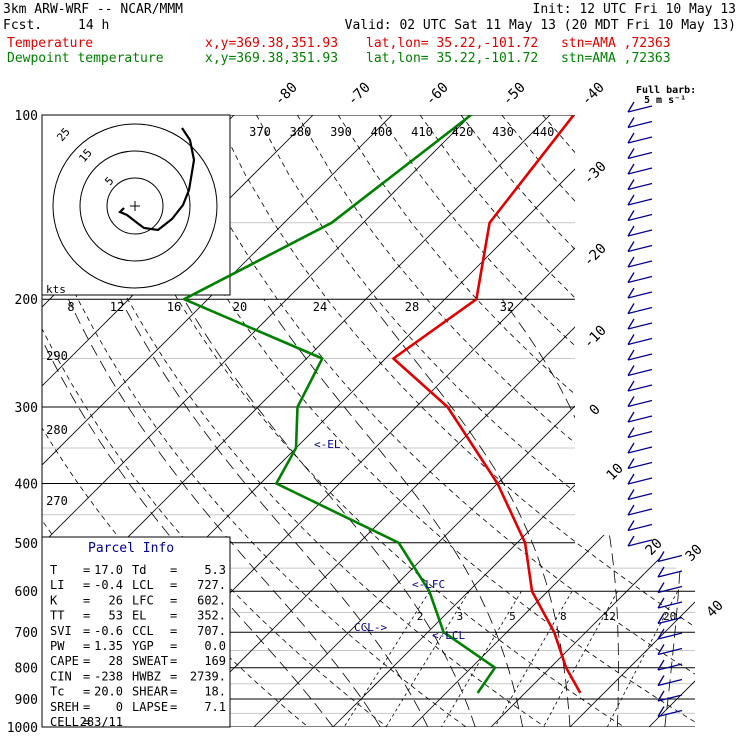 The height and width of the screenshot is (740, 740). I want to click on pressure-label-400: 400, so click(26, 484).